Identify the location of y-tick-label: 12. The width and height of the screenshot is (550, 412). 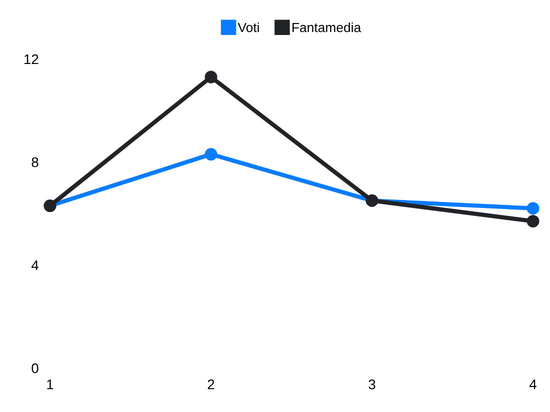
(31, 59).